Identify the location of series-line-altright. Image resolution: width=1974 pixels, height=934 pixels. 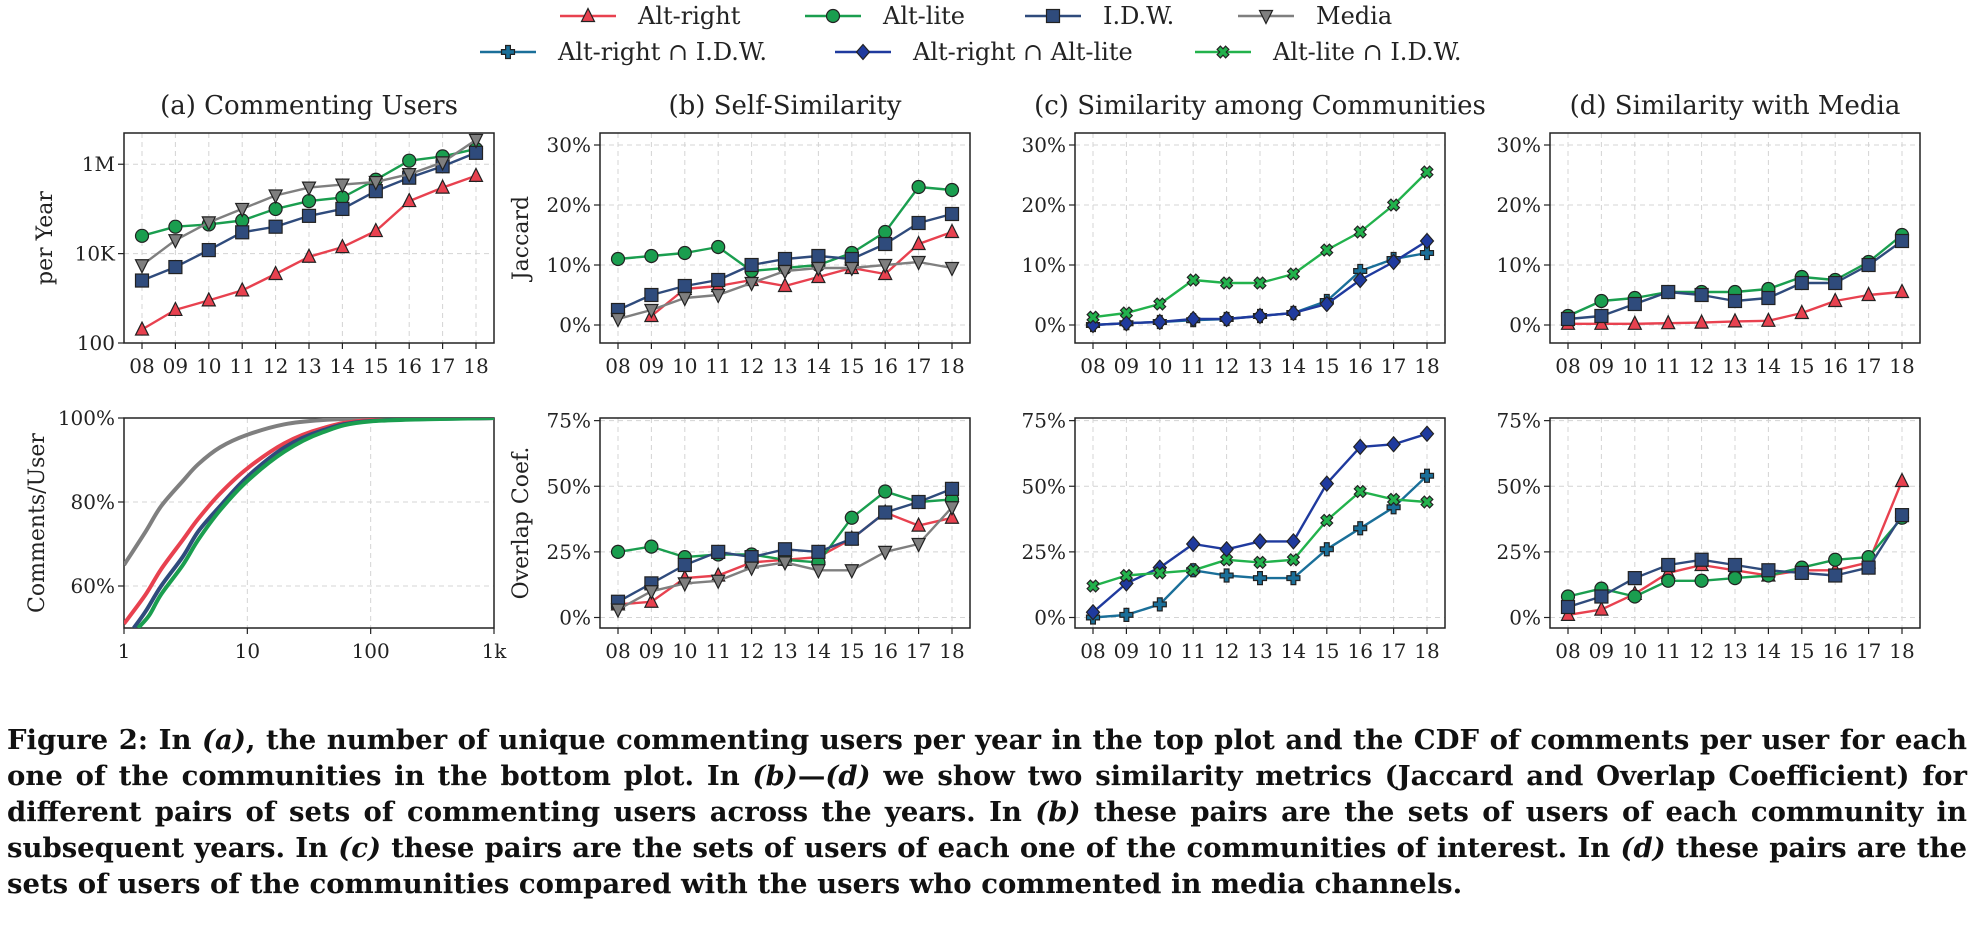
(801, 273).